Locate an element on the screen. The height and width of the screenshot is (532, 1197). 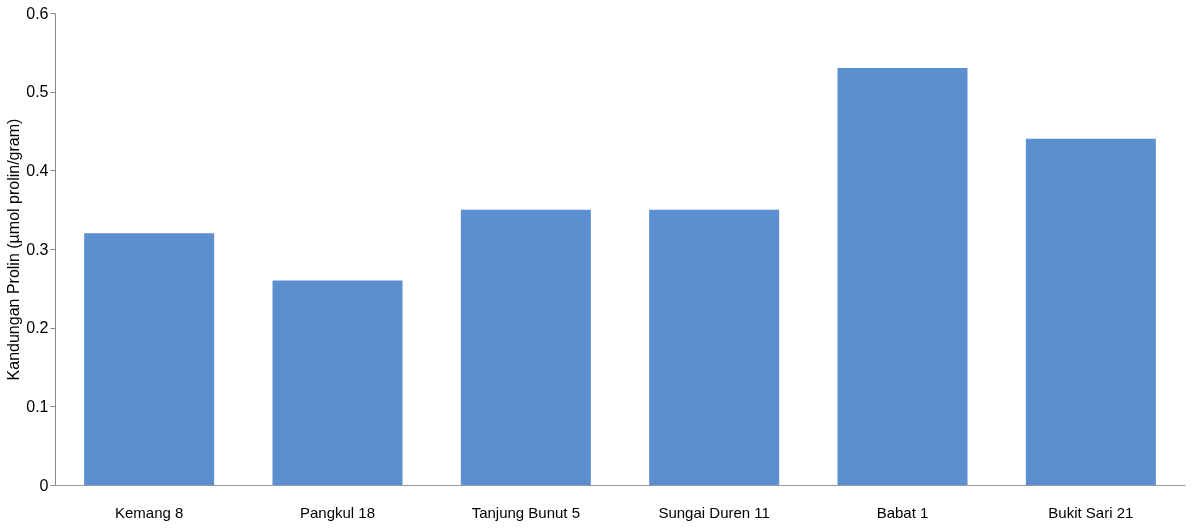
x-tick-label: Tanjung Bunut 5 is located at coordinates (526, 512).